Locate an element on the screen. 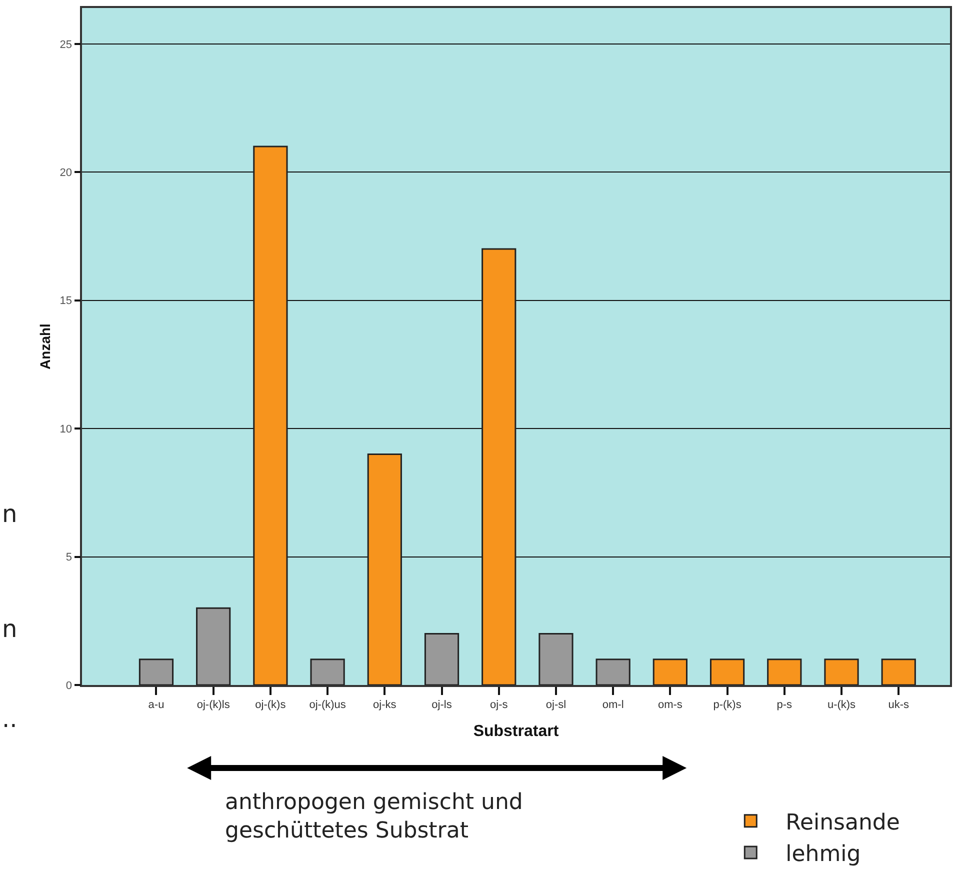 This screenshot has height=885, width=954. y-tick-label: 5 is located at coordinates (69, 558).